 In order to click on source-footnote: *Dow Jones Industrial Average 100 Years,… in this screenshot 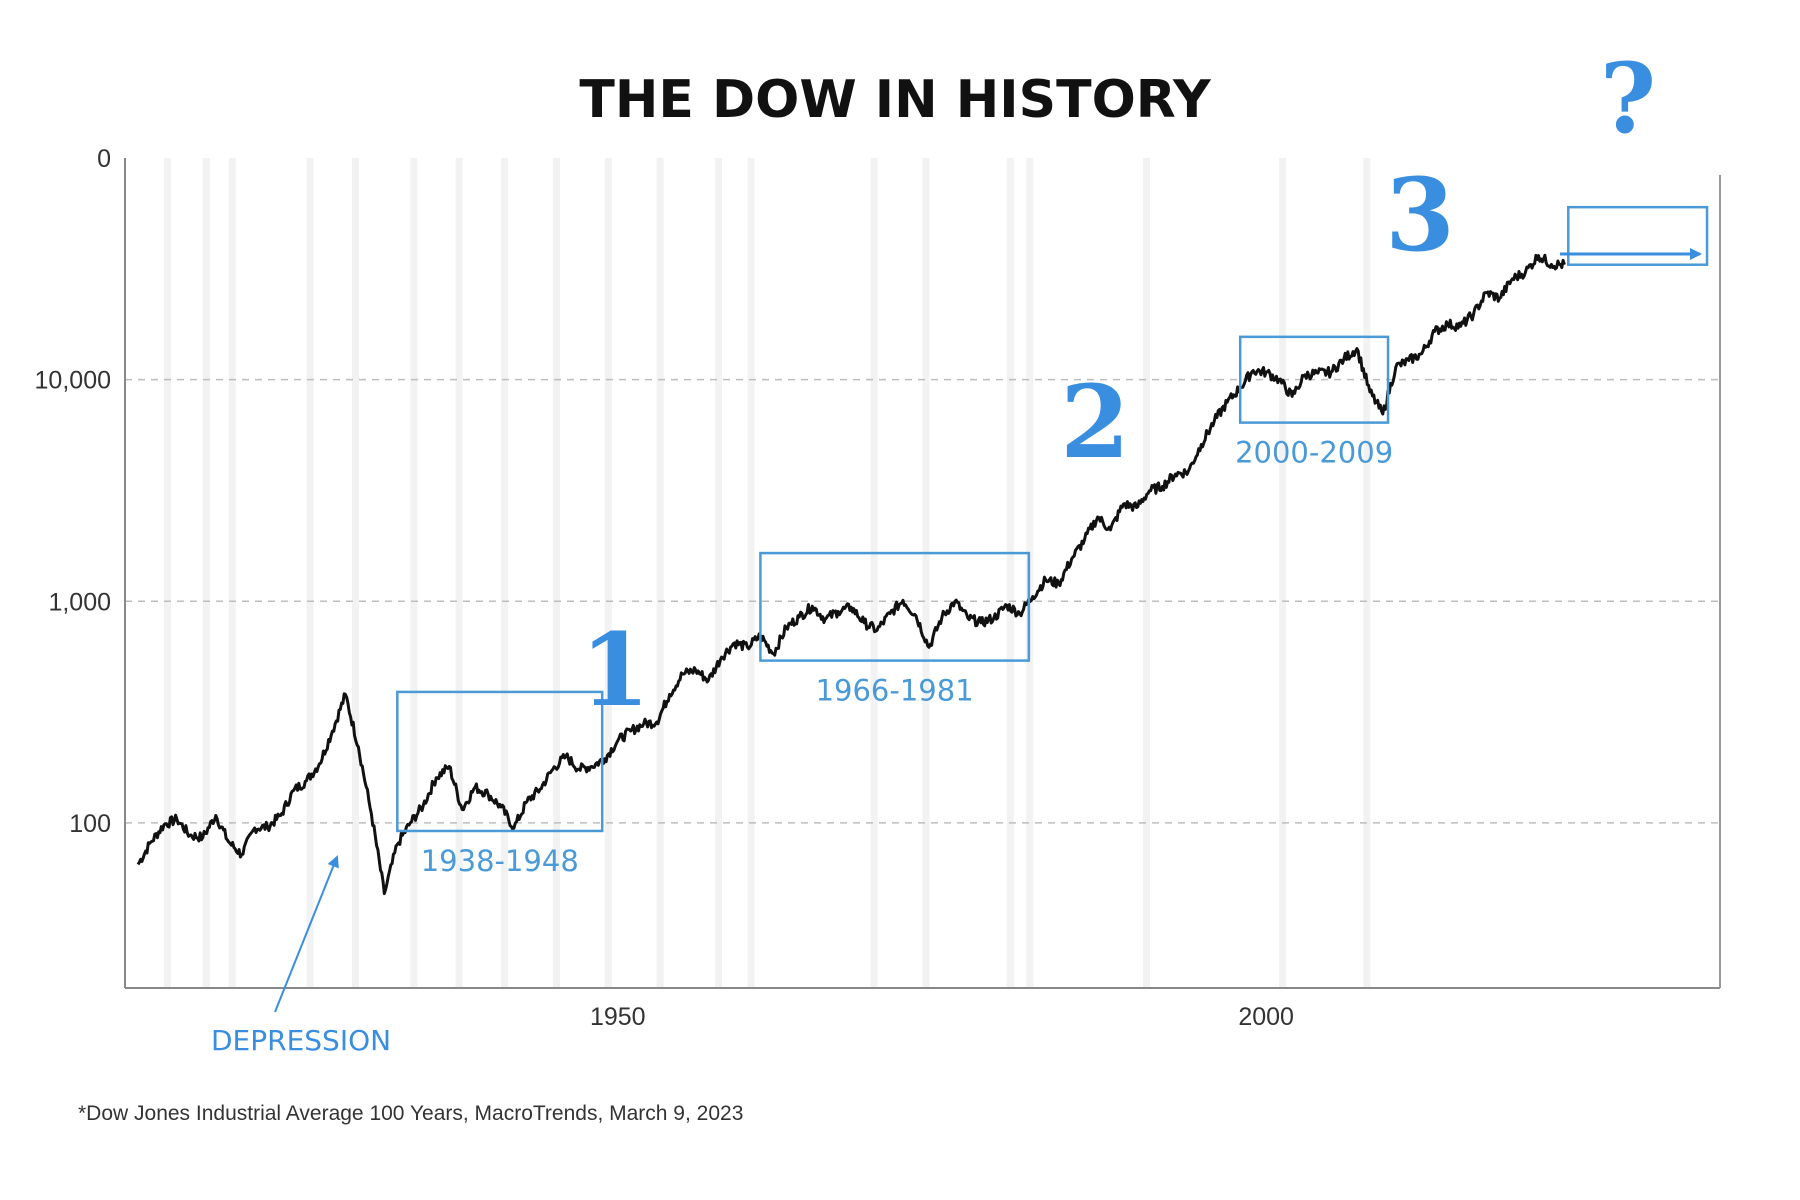, I will do `click(410, 1113)`.